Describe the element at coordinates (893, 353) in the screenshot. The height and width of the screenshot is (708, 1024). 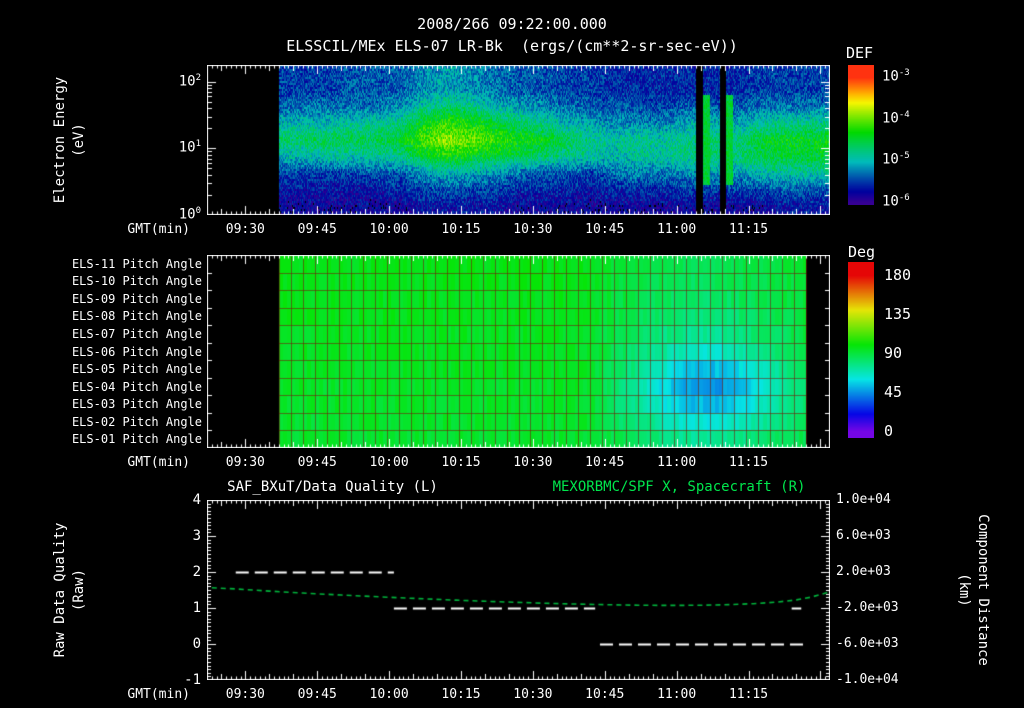
I see `deg-colorbar-tick: 90` at that location.